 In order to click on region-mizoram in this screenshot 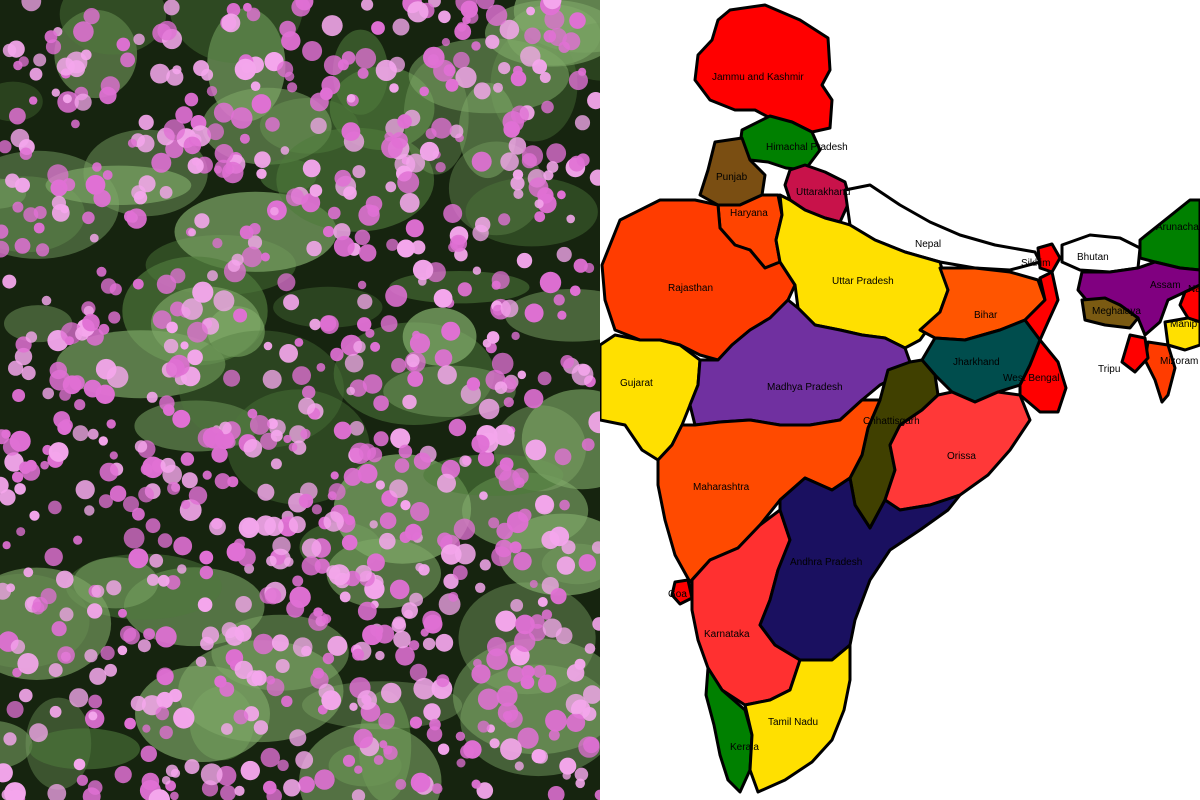, I will do `click(1160, 372)`.